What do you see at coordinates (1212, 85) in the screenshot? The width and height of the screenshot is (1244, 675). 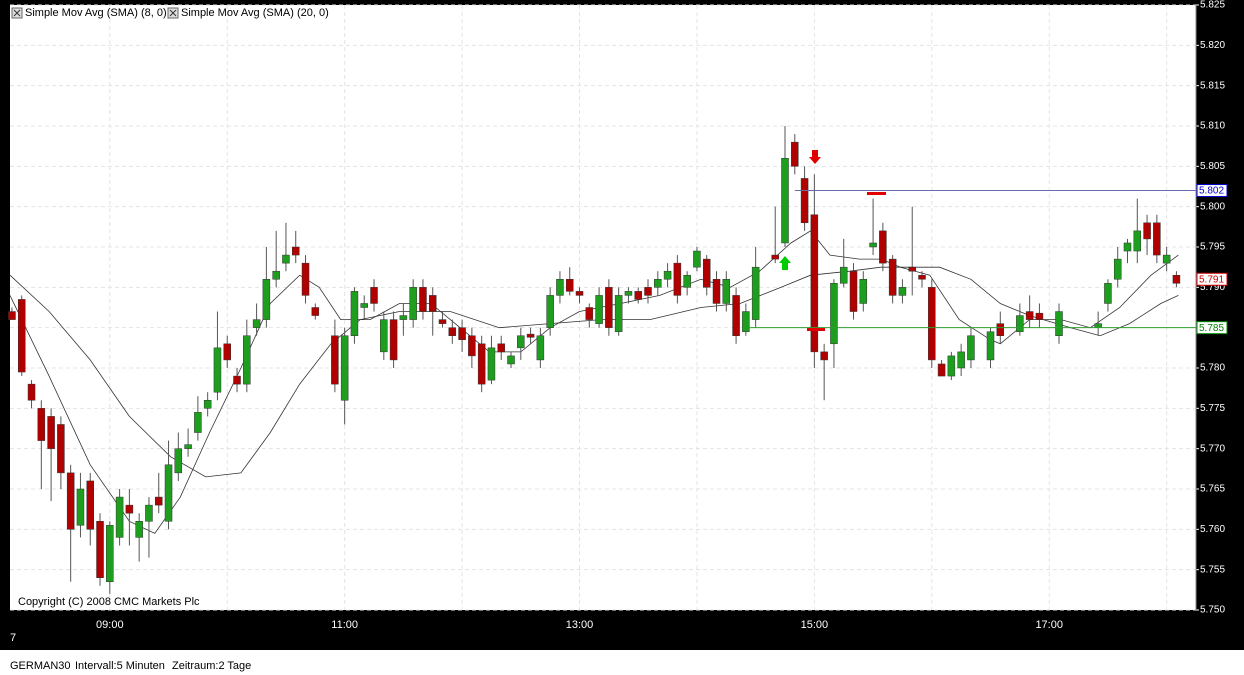 I see `y-tick-label: 5.815` at bounding box center [1212, 85].